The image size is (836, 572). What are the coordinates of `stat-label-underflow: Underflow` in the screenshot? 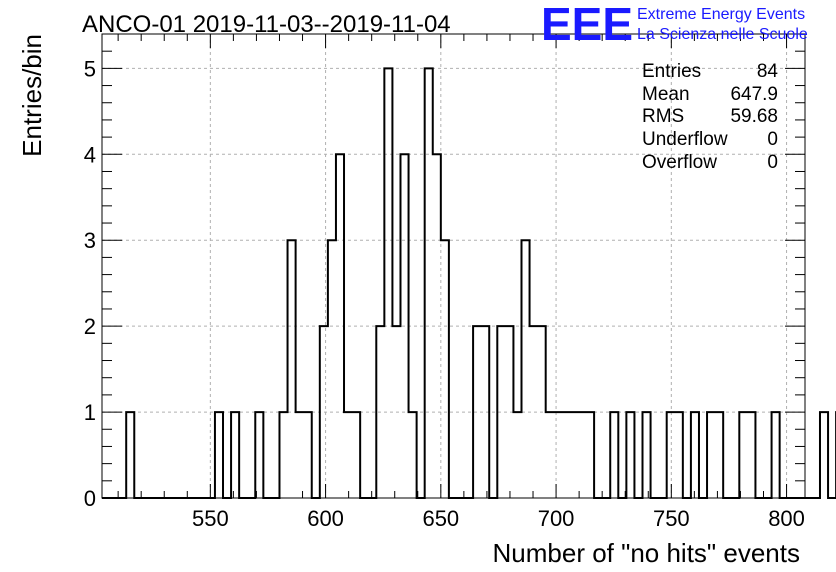 It's located at (685, 139).